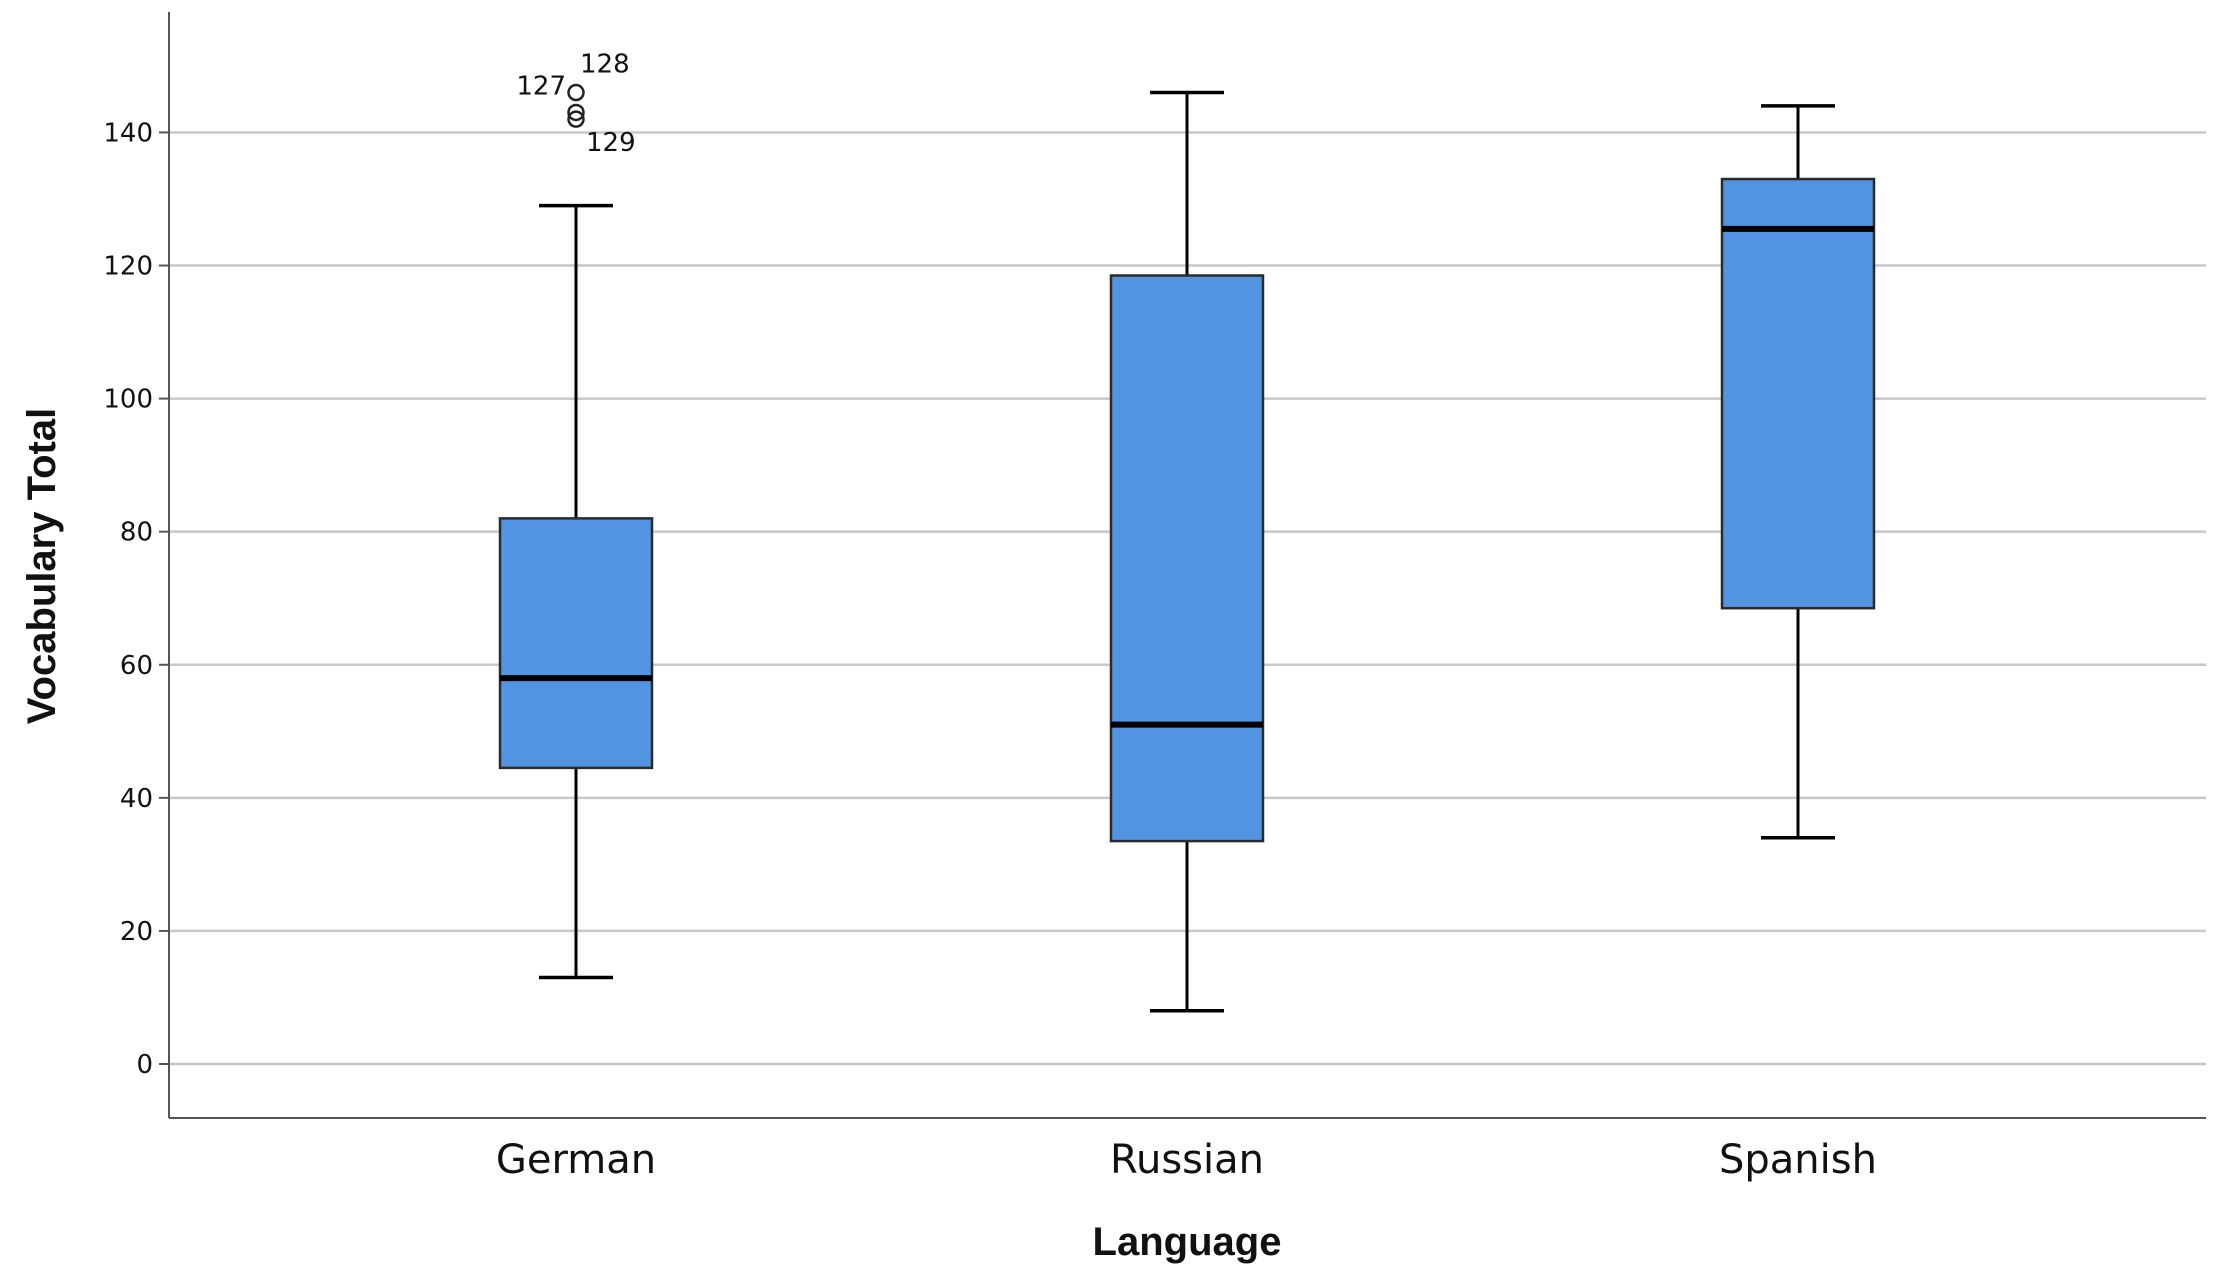 The image size is (2216, 1272). I want to click on y-axis-title: Vocabulary Total, so click(42, 566).